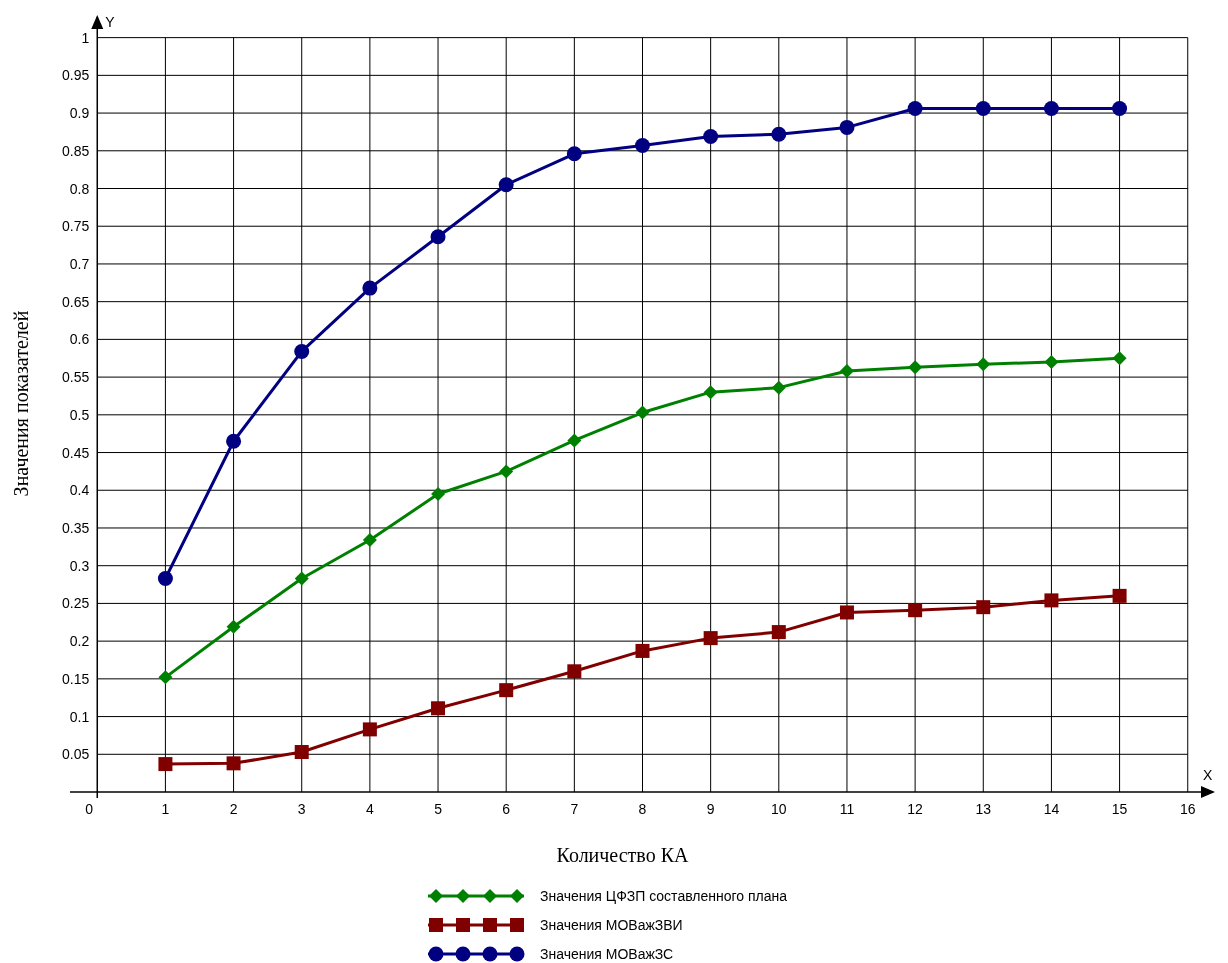  I want to click on y-tick-label: 0.5, so click(79, 414).